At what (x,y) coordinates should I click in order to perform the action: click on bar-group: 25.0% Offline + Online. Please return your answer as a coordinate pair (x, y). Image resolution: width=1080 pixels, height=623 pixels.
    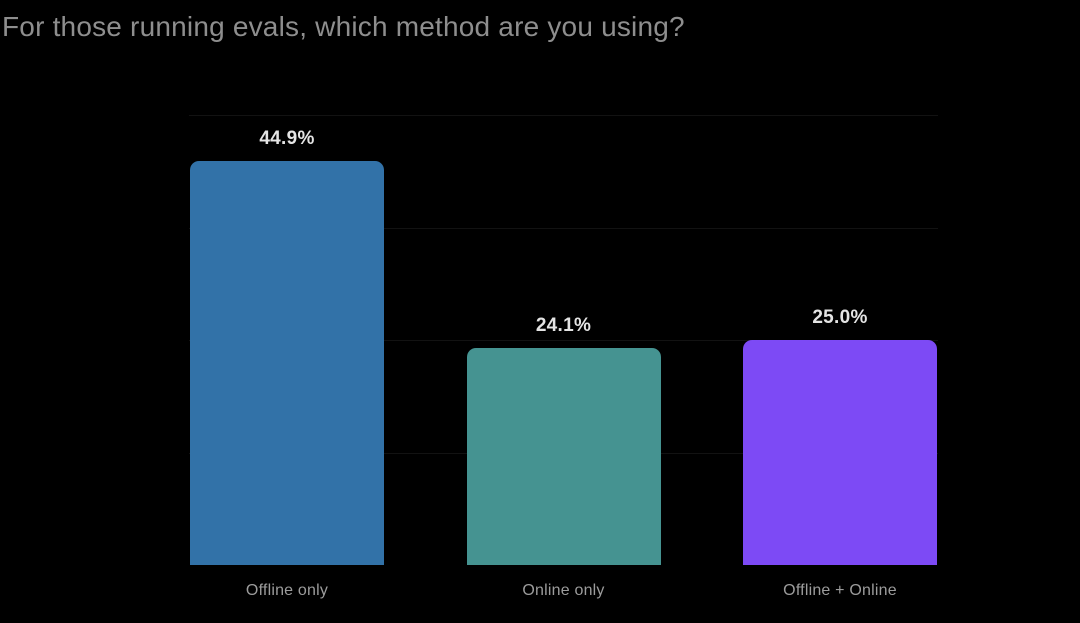
    Looking at the image, I should click on (840, 357).